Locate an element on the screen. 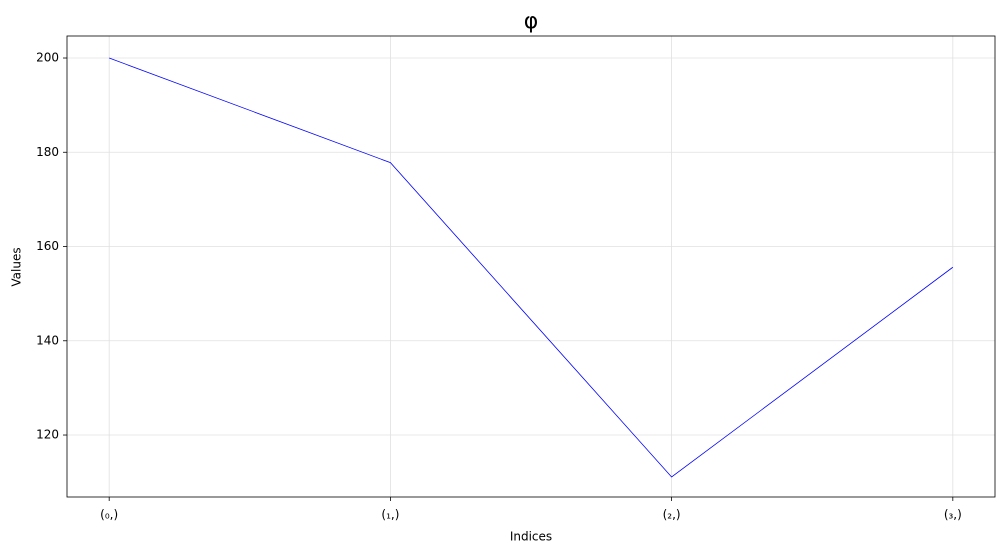 The height and width of the screenshot is (555, 1005). x-tick-label: (₀,) is located at coordinates (109, 515).